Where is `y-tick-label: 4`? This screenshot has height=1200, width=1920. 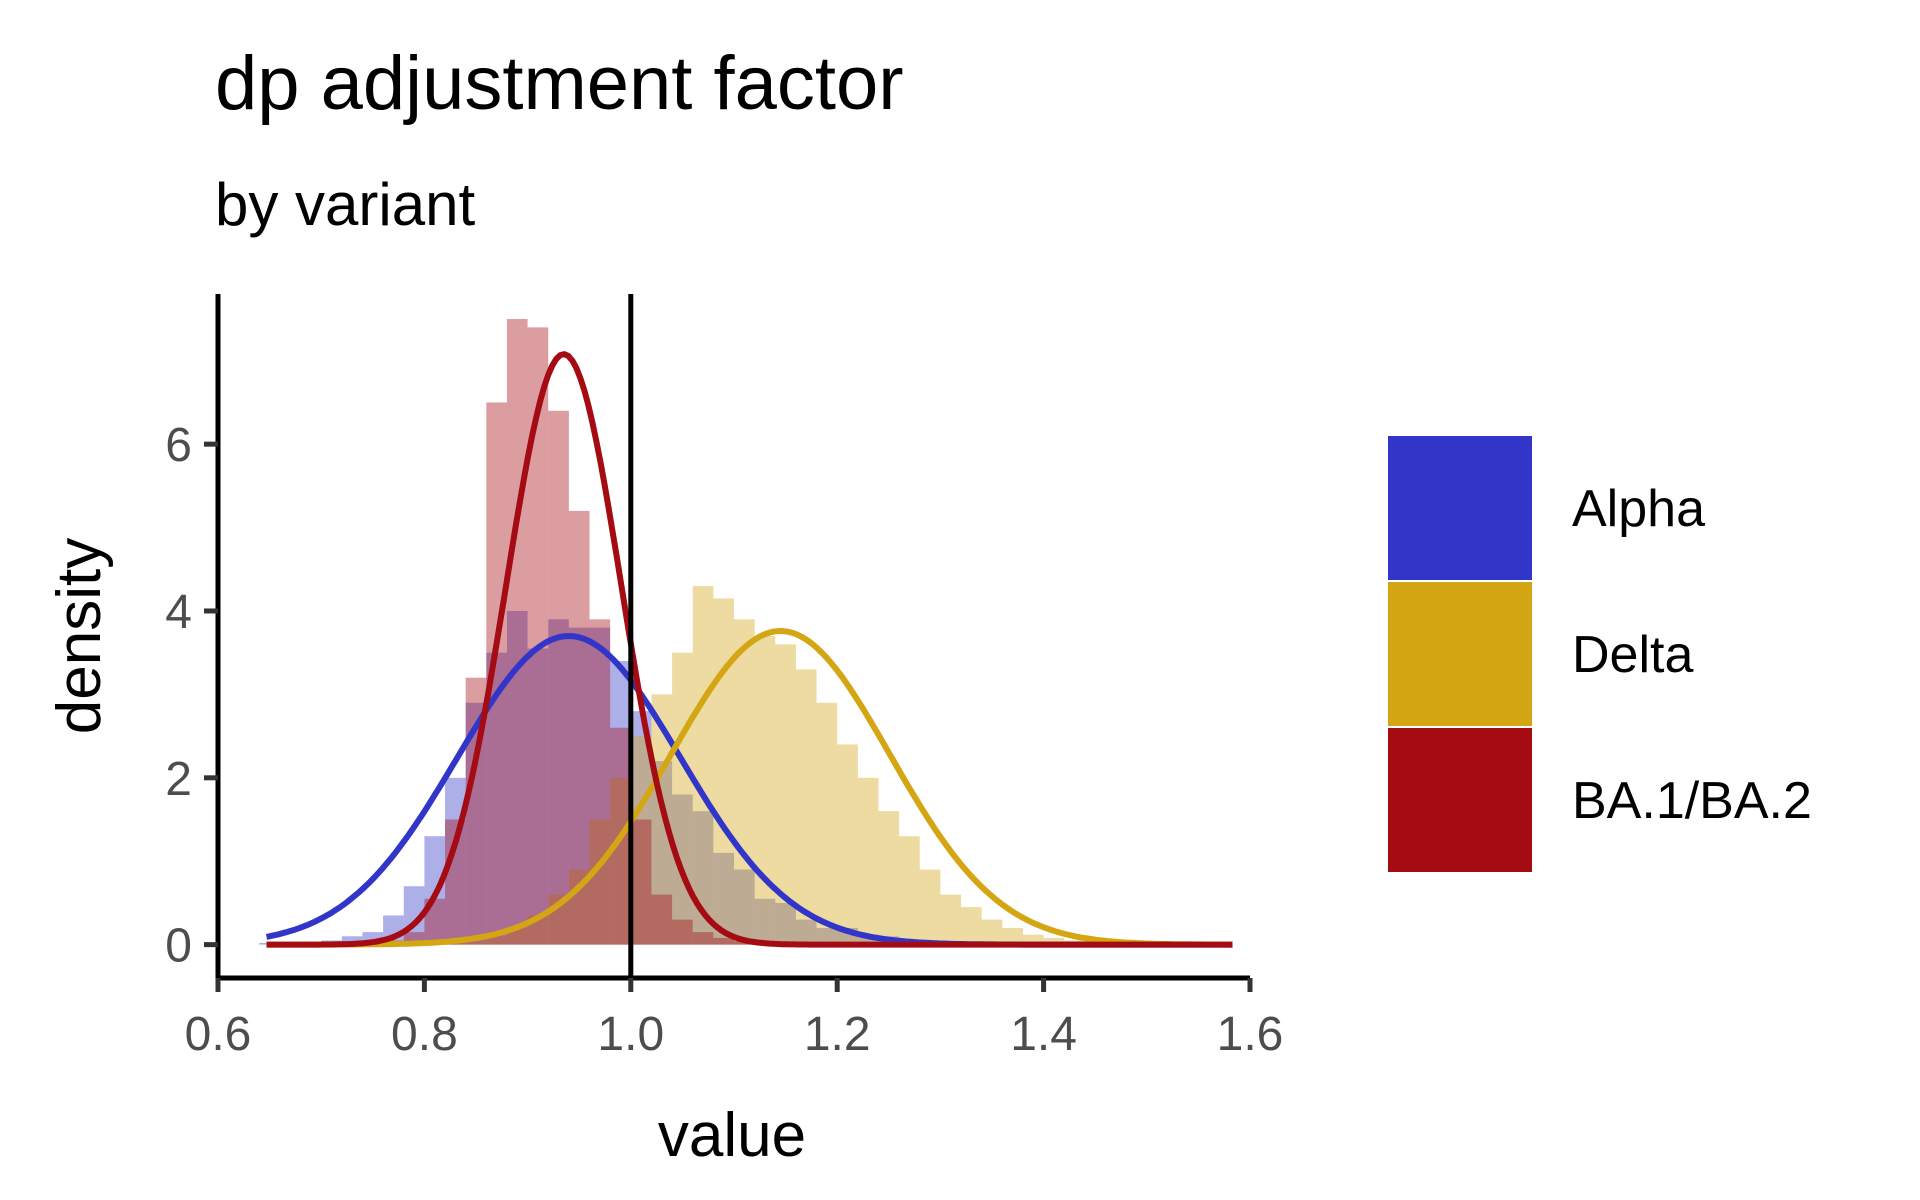 y-tick-label: 4 is located at coordinates (178, 612).